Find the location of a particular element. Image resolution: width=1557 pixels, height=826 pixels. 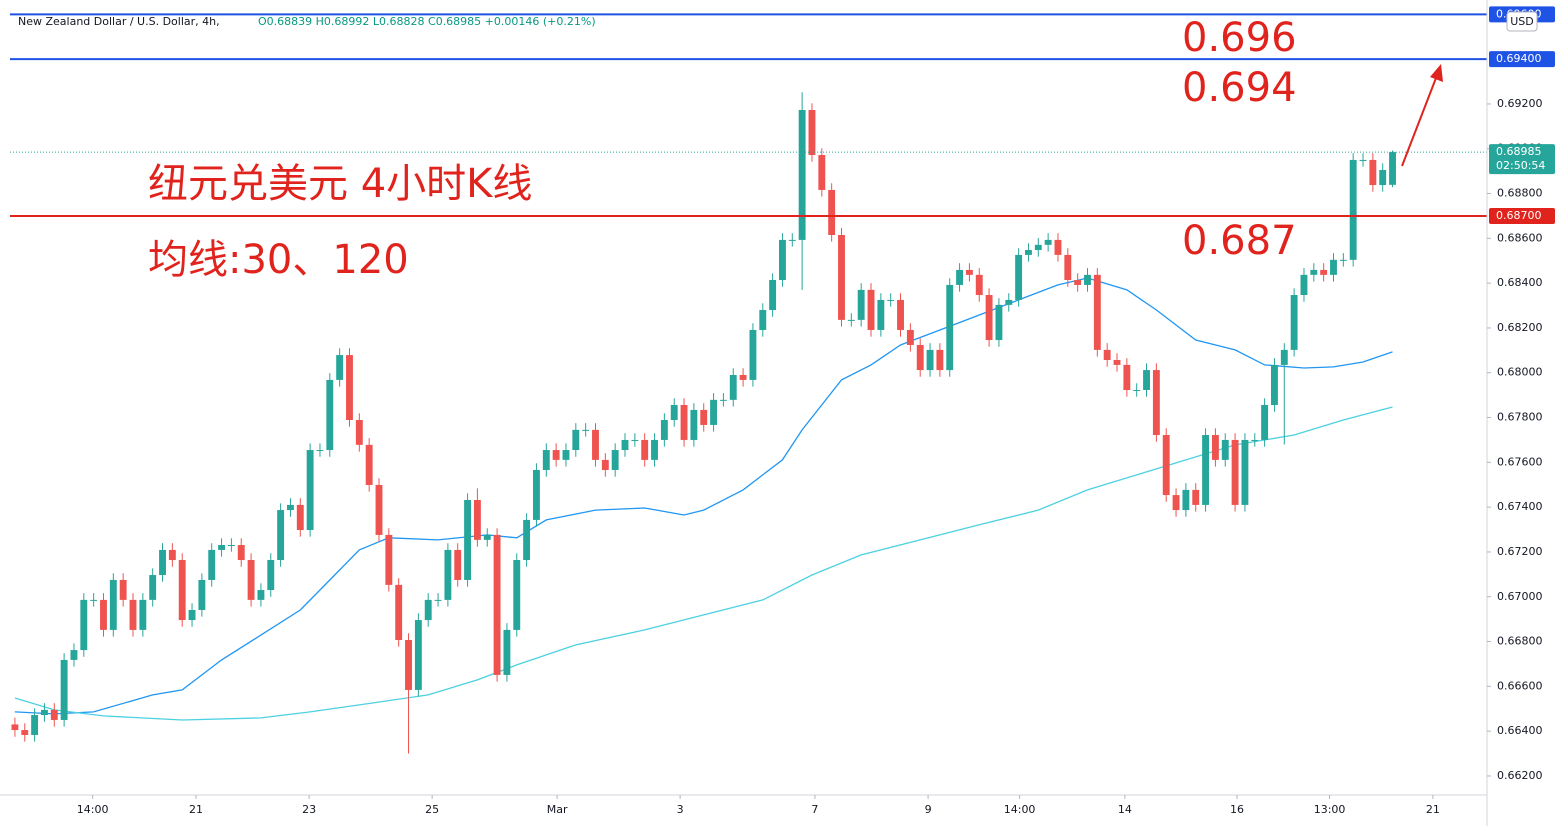

arrow is located at coordinates (1422, 115).